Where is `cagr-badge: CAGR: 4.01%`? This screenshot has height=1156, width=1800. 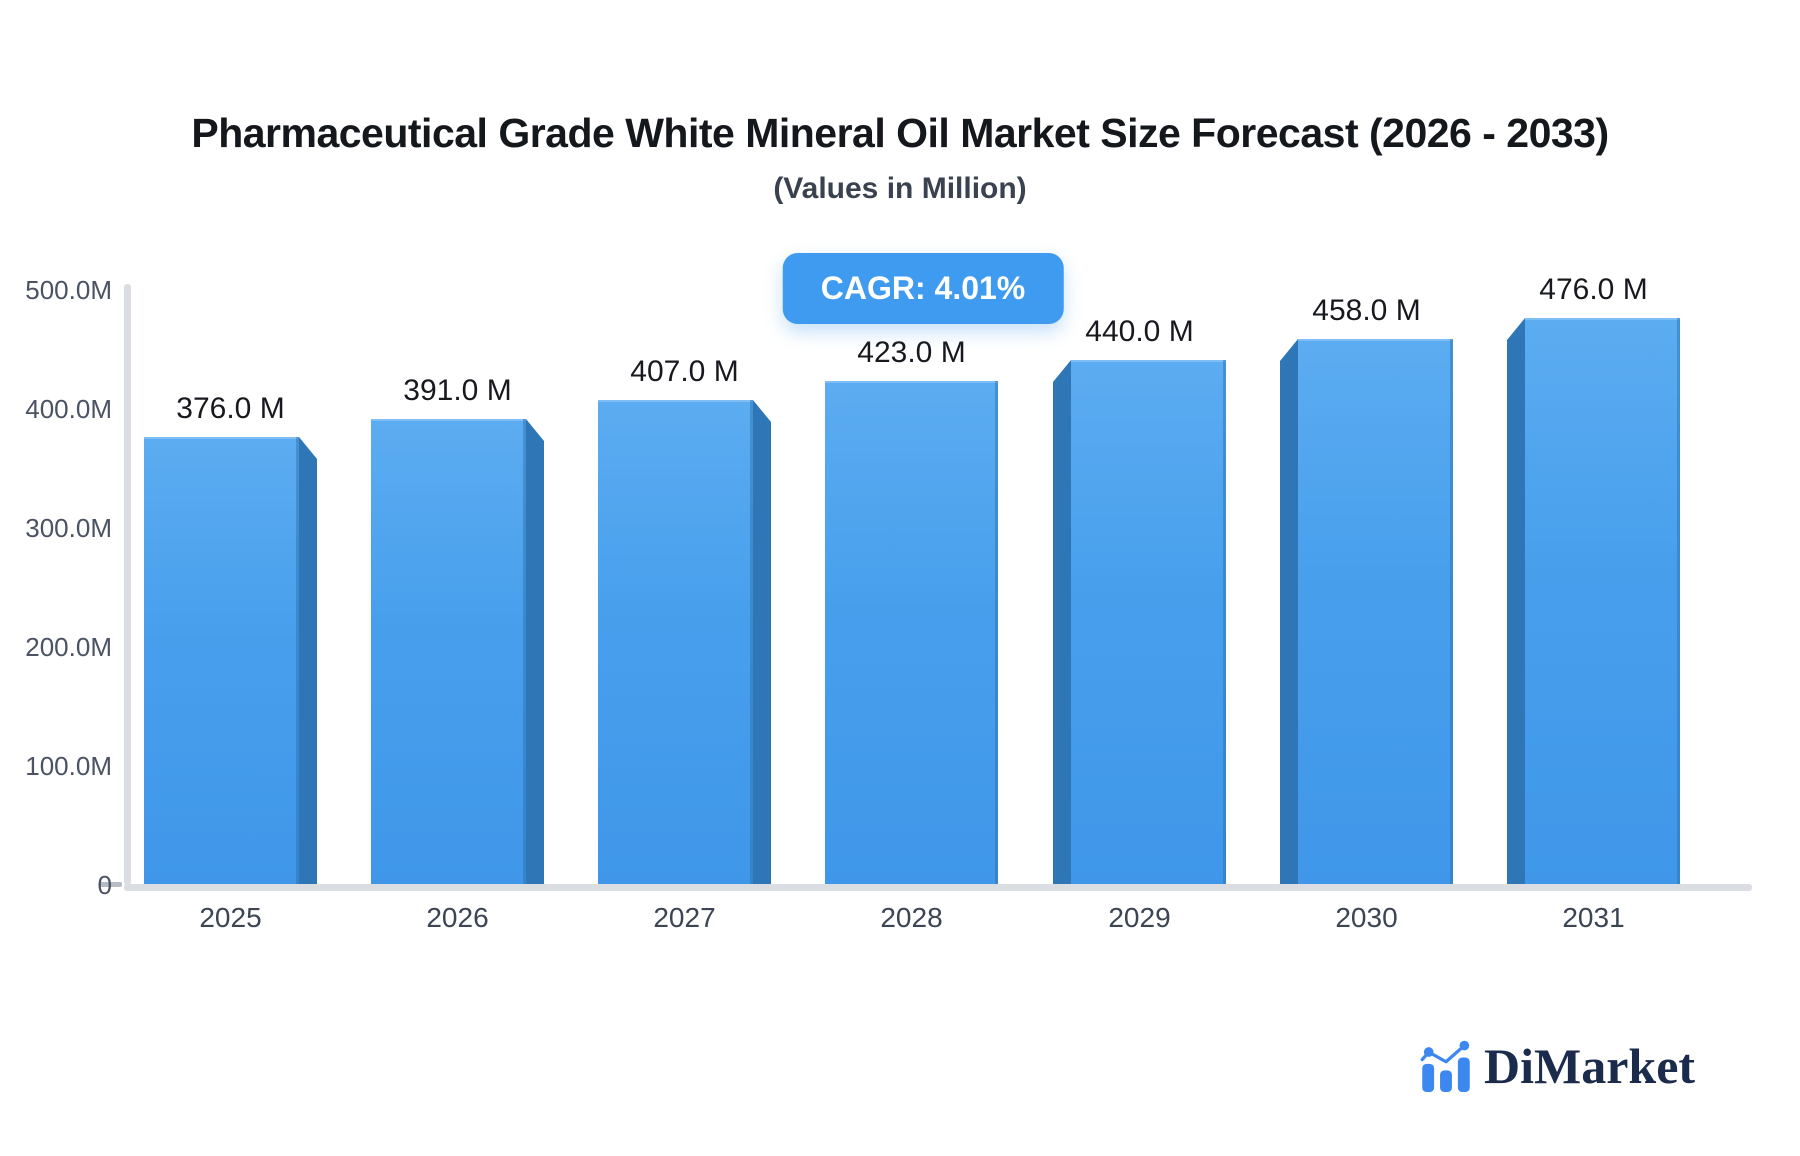
cagr-badge: CAGR: 4.01% is located at coordinates (923, 288).